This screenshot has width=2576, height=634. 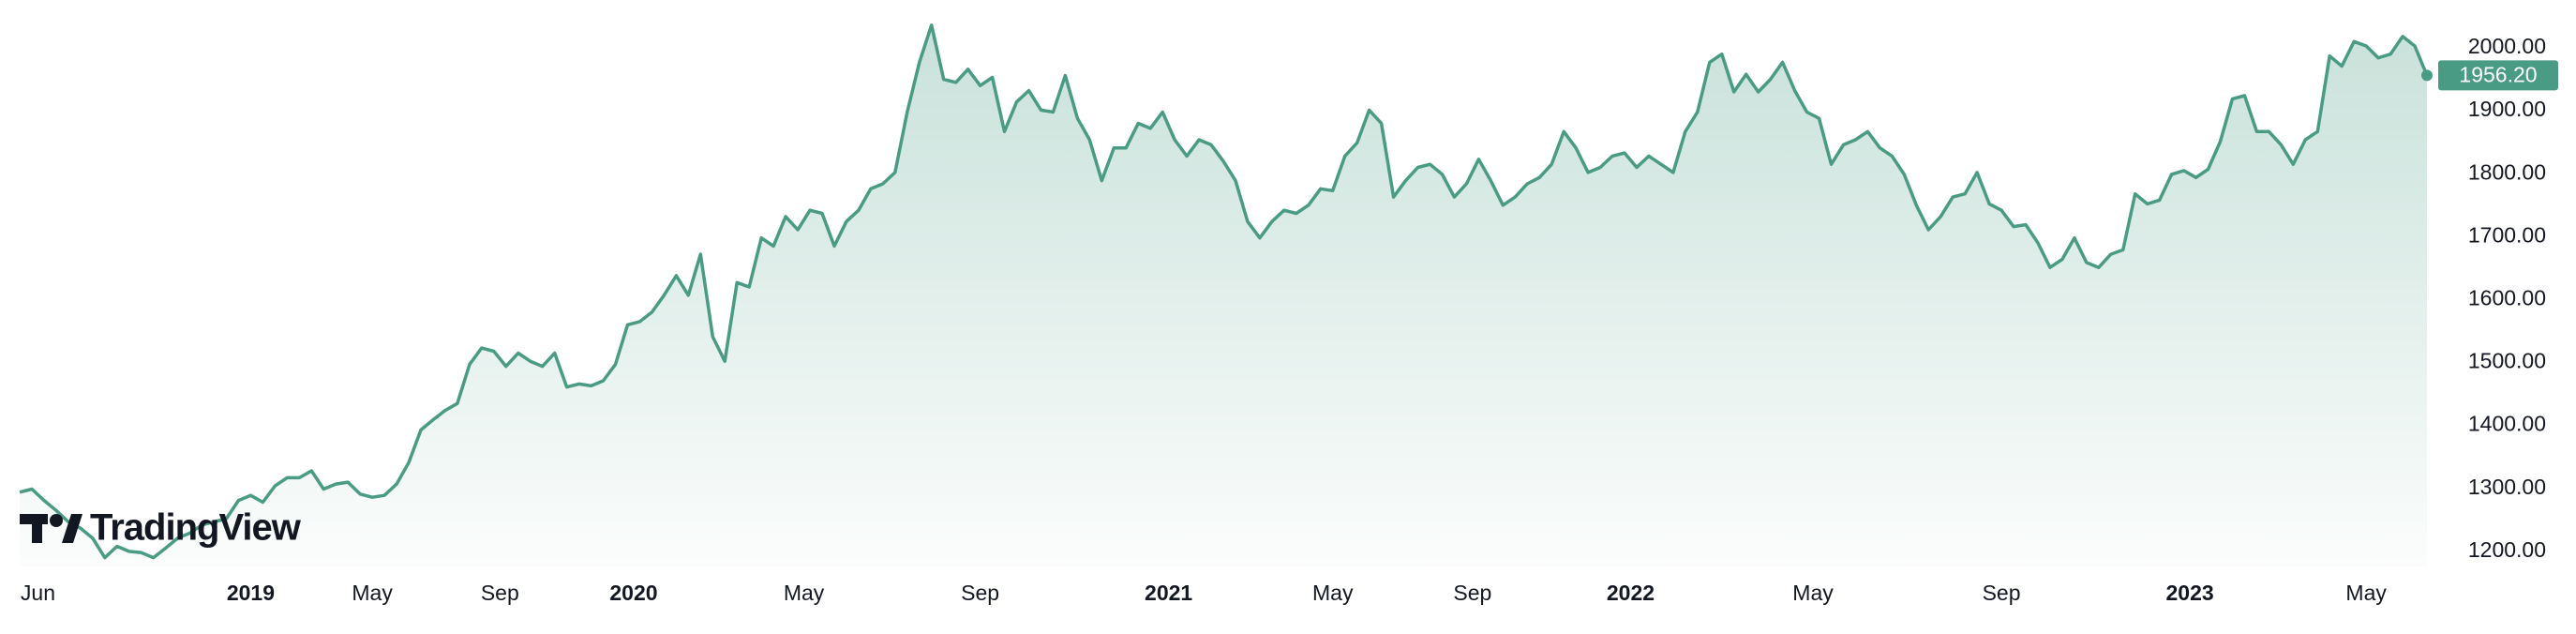 I want to click on y-tick-label: 1300.00, so click(x=2507, y=487).